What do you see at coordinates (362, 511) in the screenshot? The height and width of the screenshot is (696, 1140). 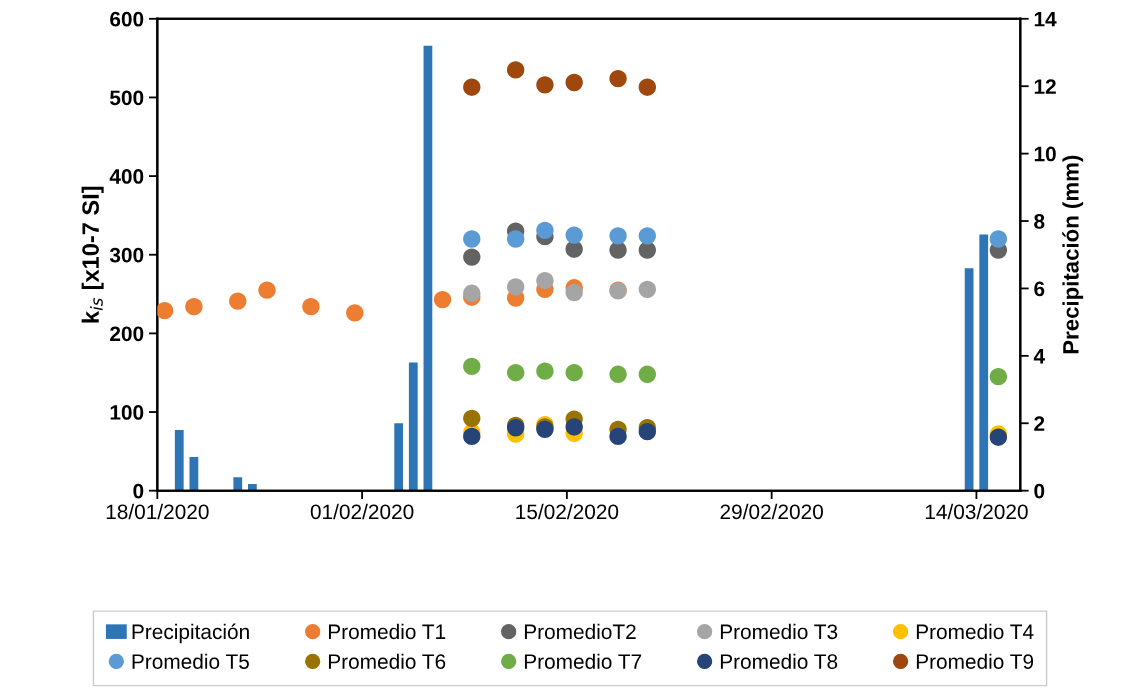 I see `x-tick-label: 01/02/2020` at bounding box center [362, 511].